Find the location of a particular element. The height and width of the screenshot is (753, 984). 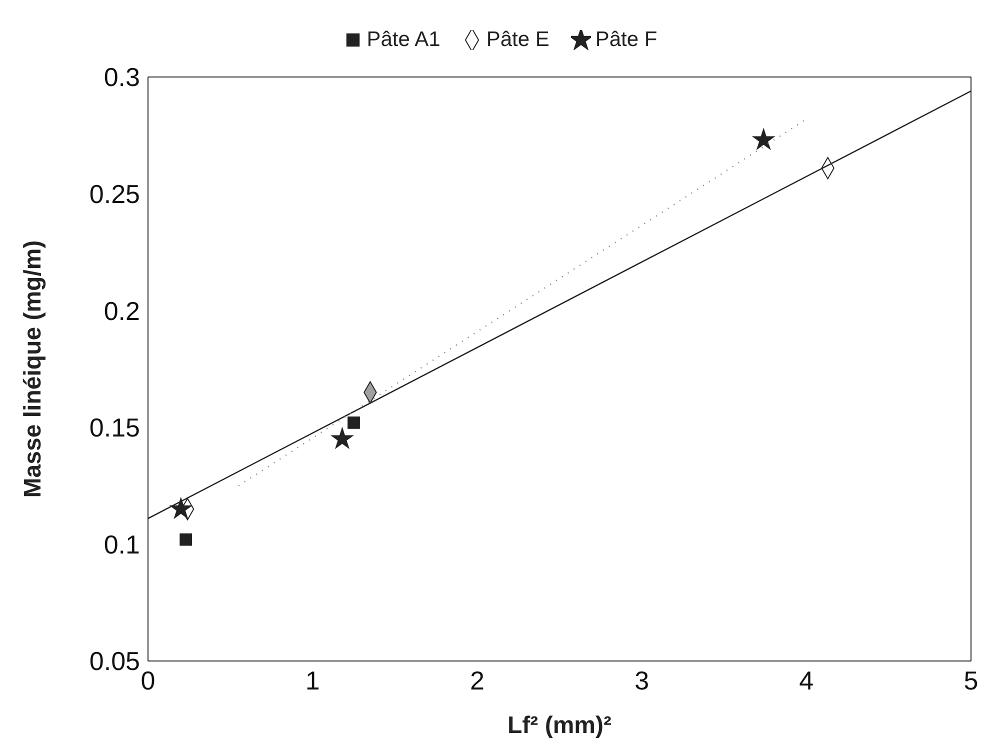

legend-label: Pâte F is located at coordinates (626, 40).